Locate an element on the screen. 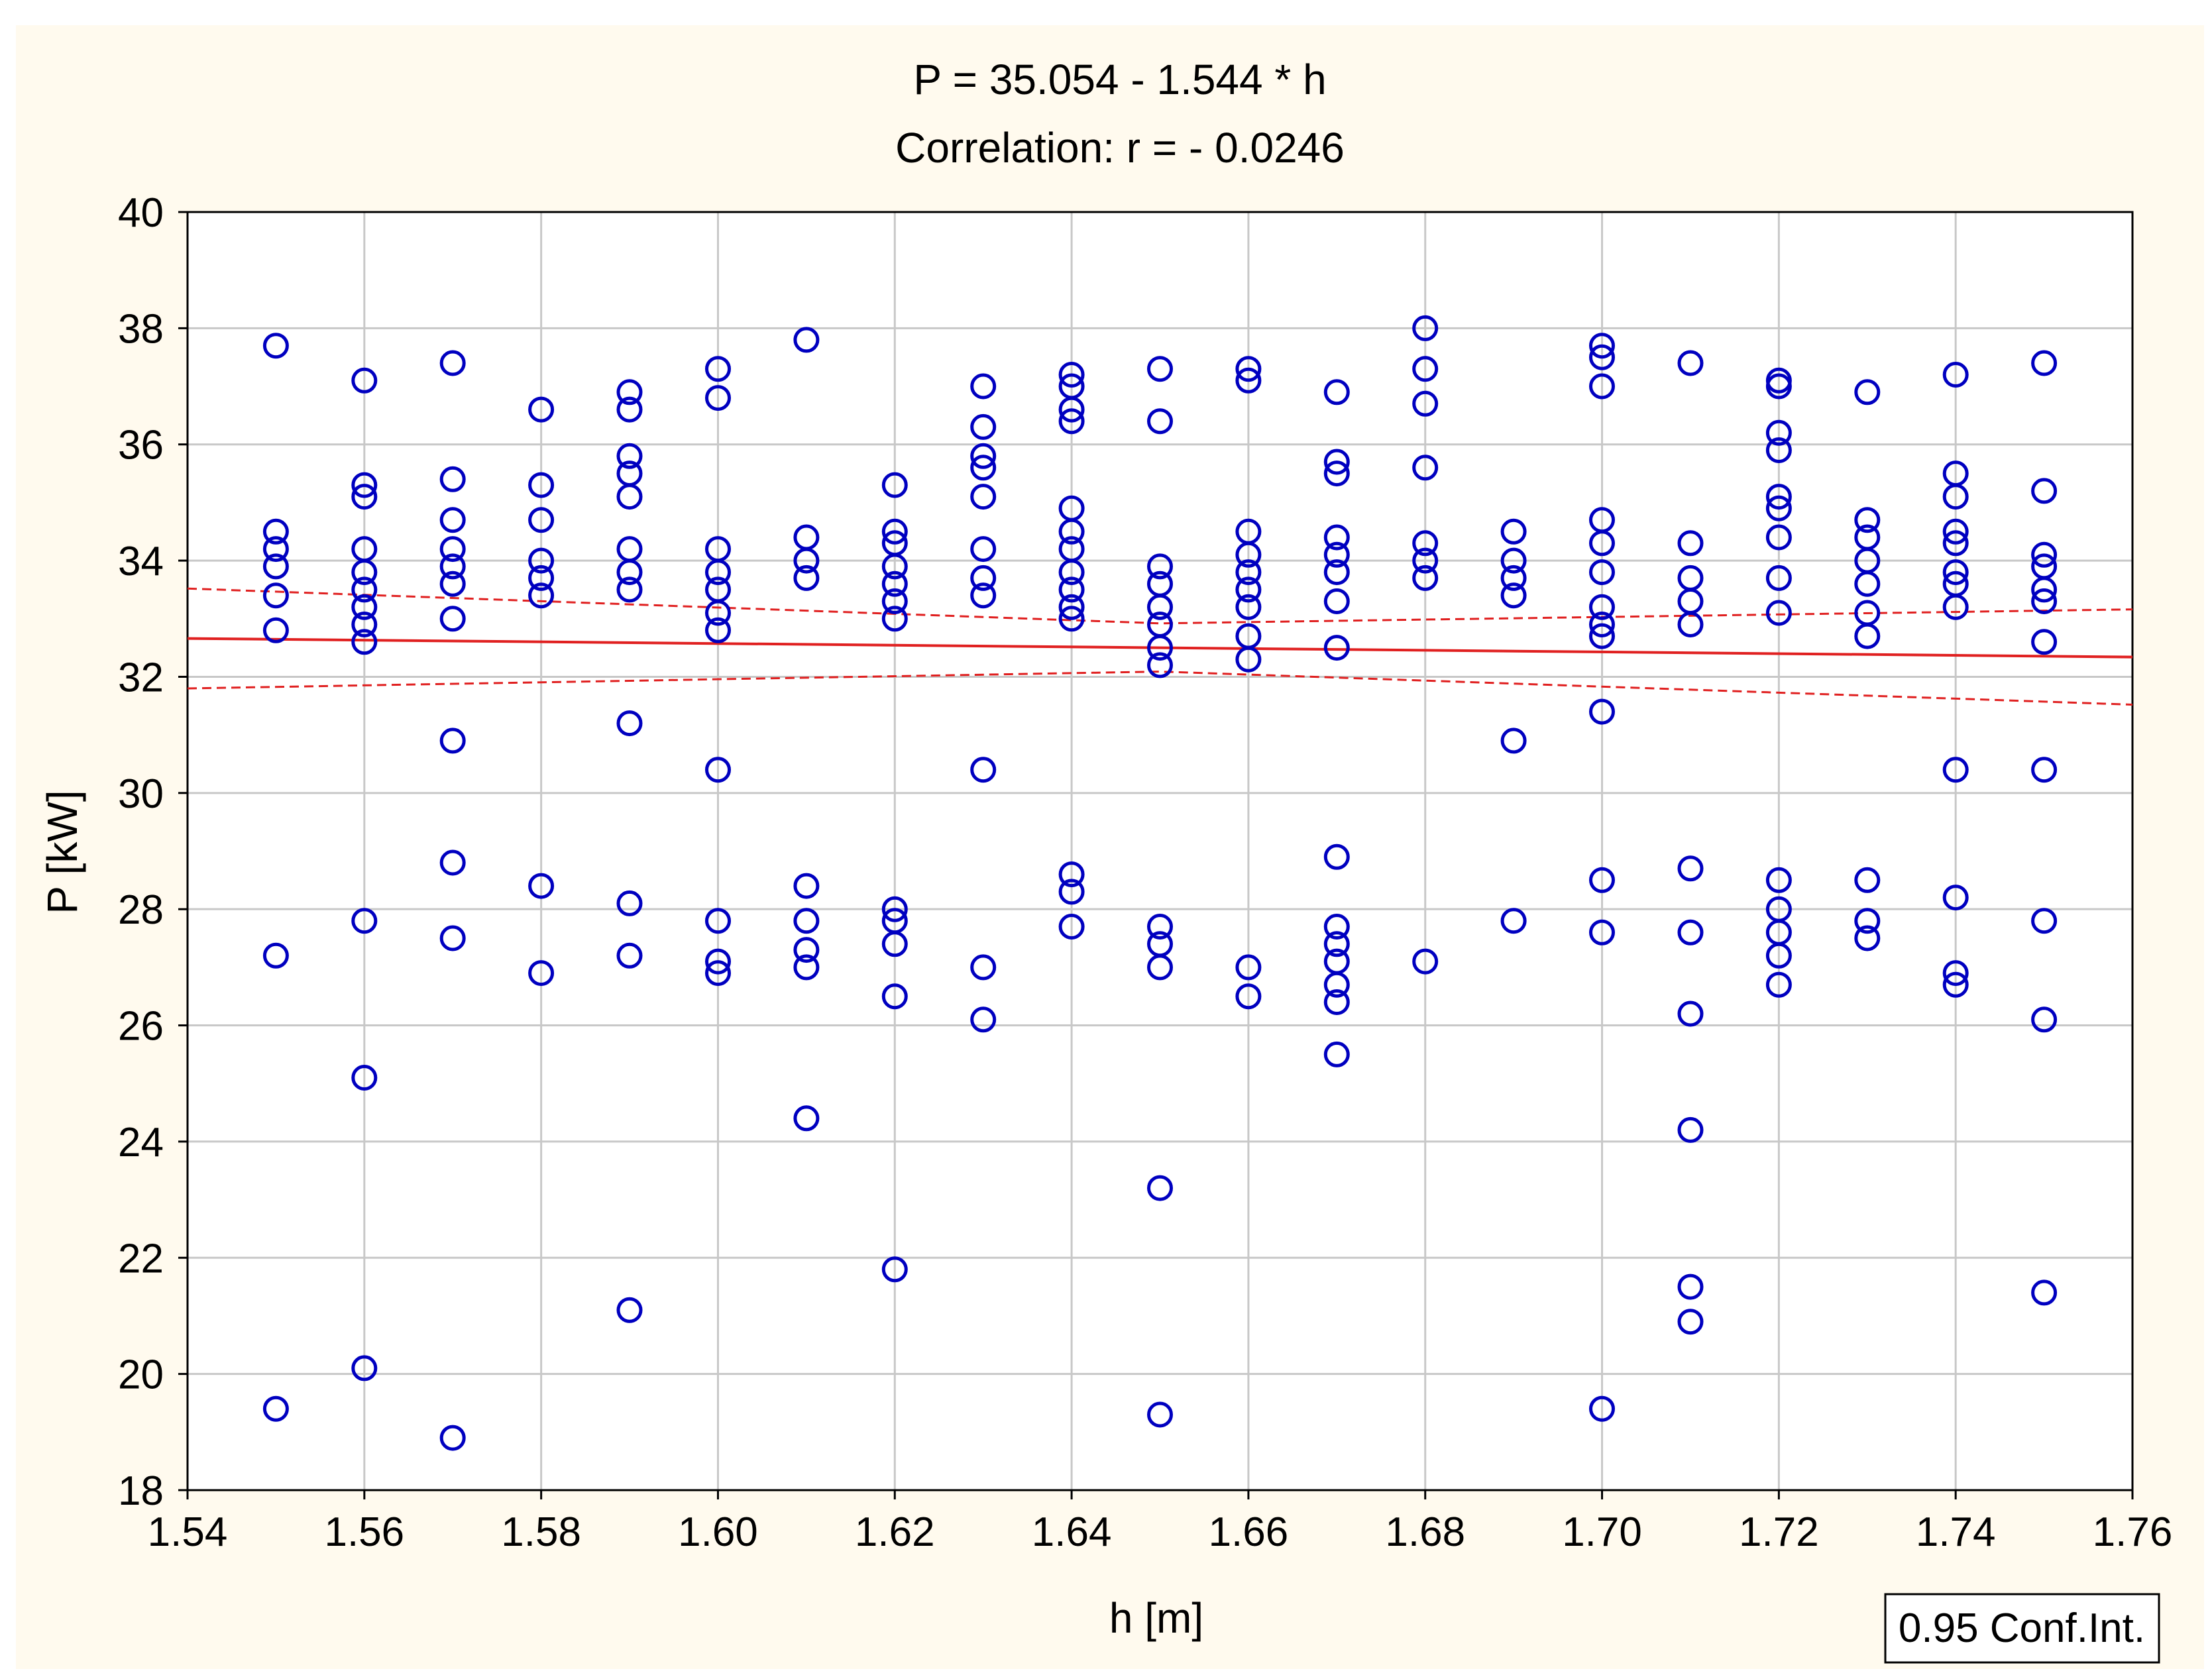 The height and width of the screenshot is (1677, 2212). y-tick-label: 38 is located at coordinates (141, 329).